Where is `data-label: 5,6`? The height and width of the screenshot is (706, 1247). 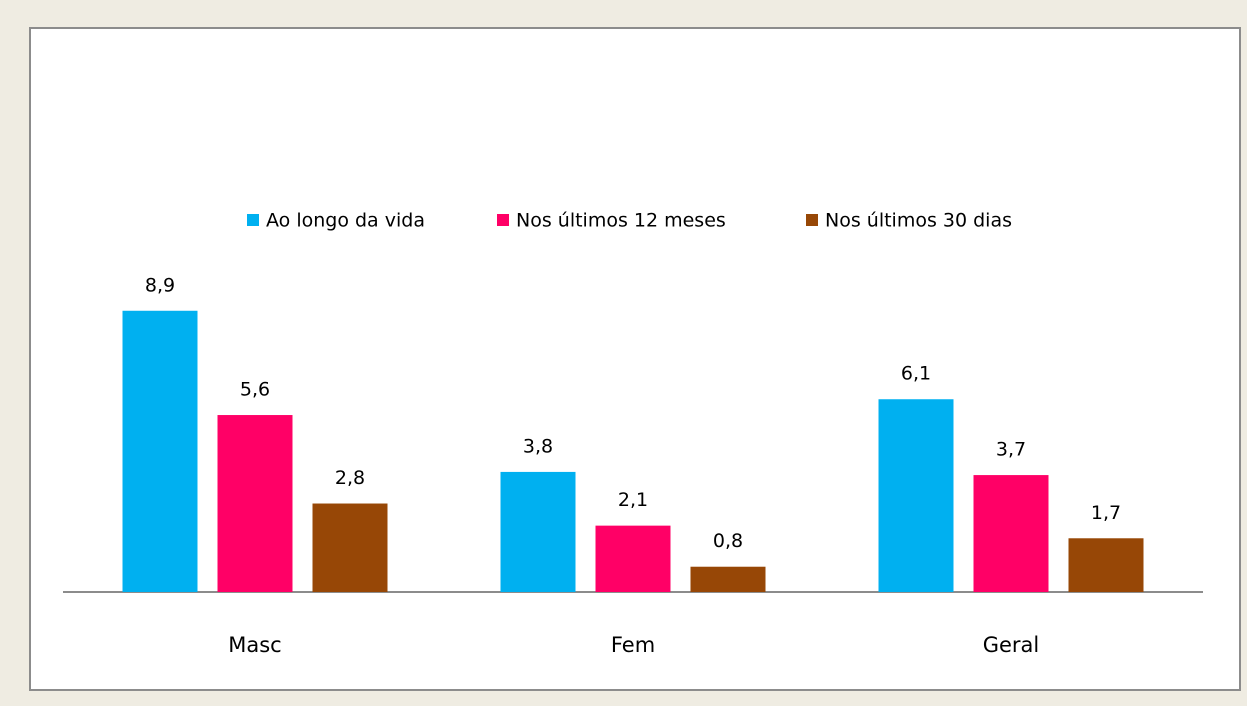 data-label: 5,6 is located at coordinates (255, 390).